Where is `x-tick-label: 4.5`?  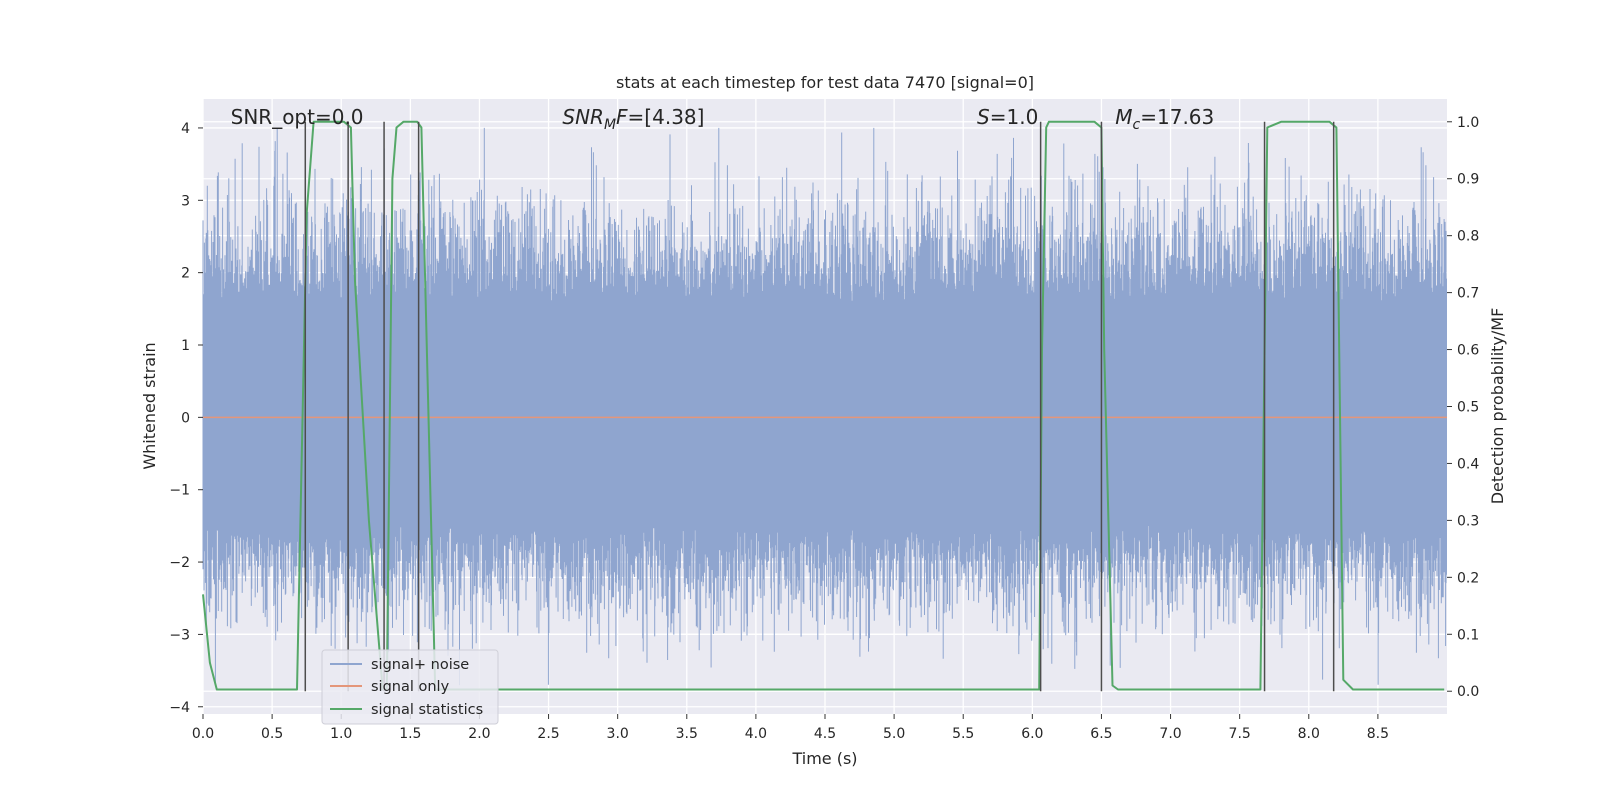 x-tick-label: 4.5 is located at coordinates (825, 734).